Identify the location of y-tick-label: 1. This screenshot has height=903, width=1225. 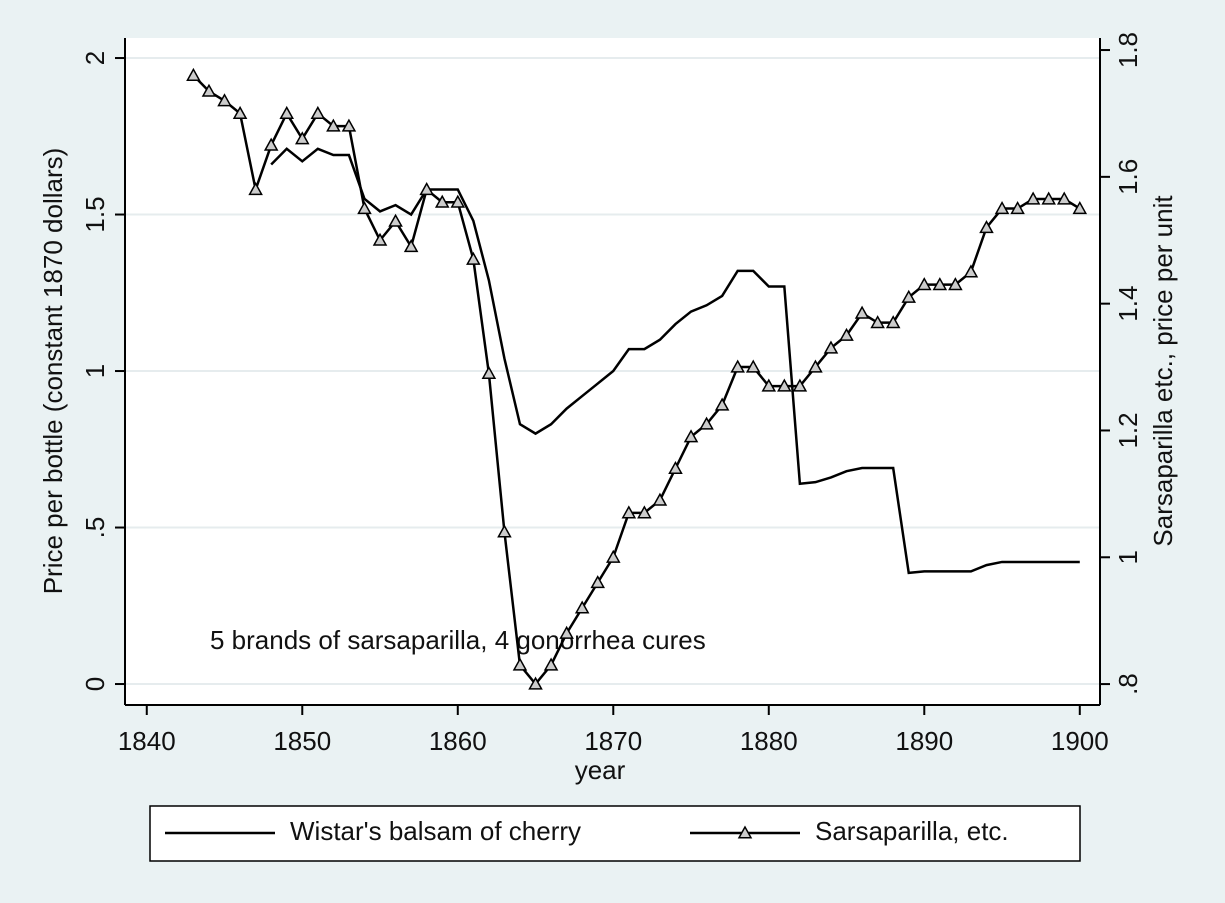
(95, 371).